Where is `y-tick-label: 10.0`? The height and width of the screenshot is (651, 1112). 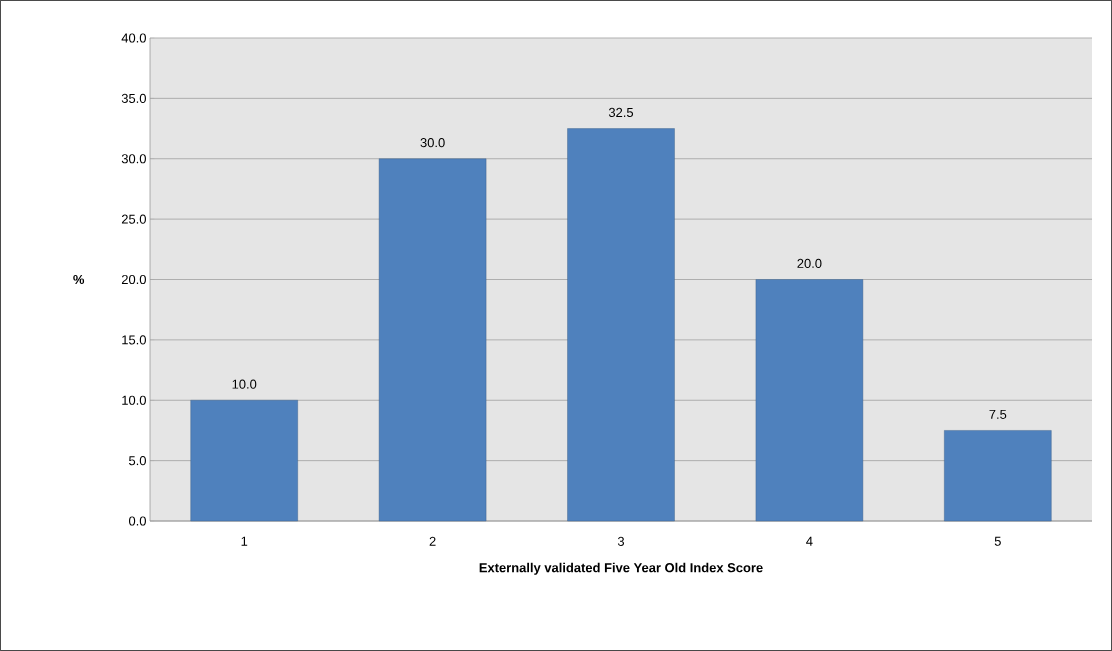
y-tick-label: 10.0 is located at coordinates (134, 400).